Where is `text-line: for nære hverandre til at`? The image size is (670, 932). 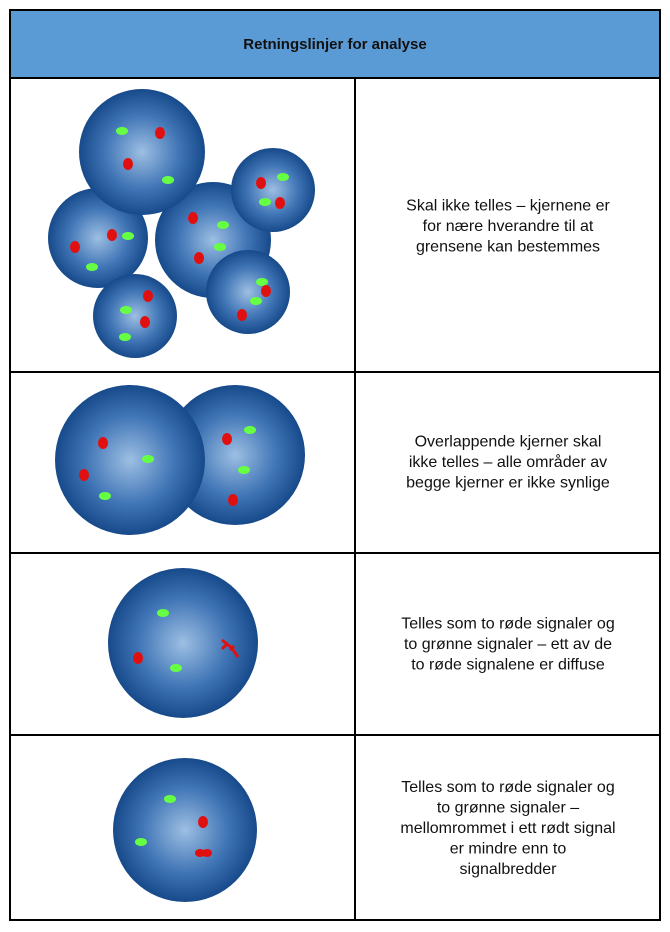 text-line: for nære hverandre til at is located at coordinates (508, 226).